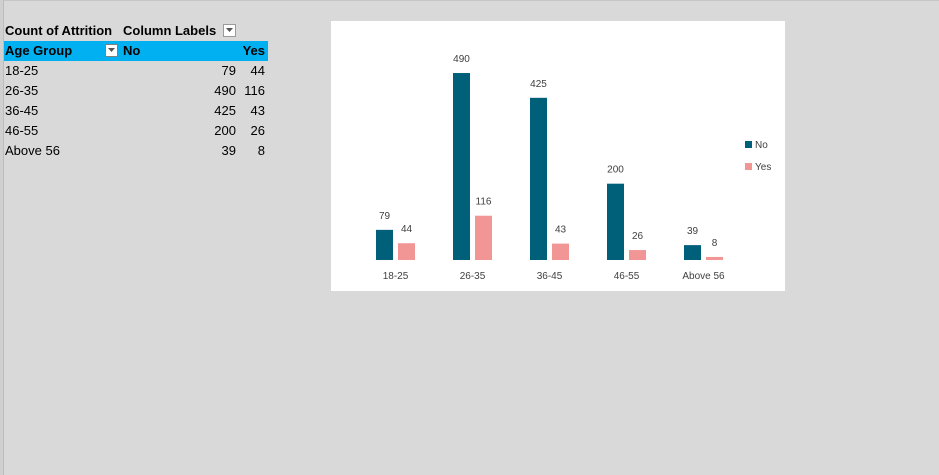 This screenshot has width=939, height=475. I want to click on category-label: Above 56, so click(703, 276).